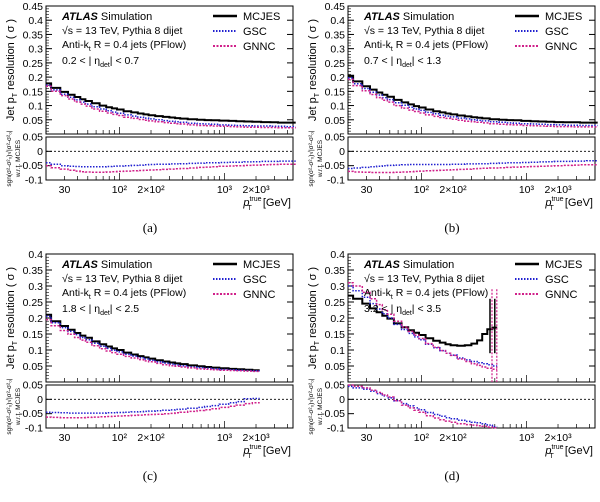  Describe the element at coordinates (451, 227) in the screenshot. I see `panel-caption: (b)` at that location.